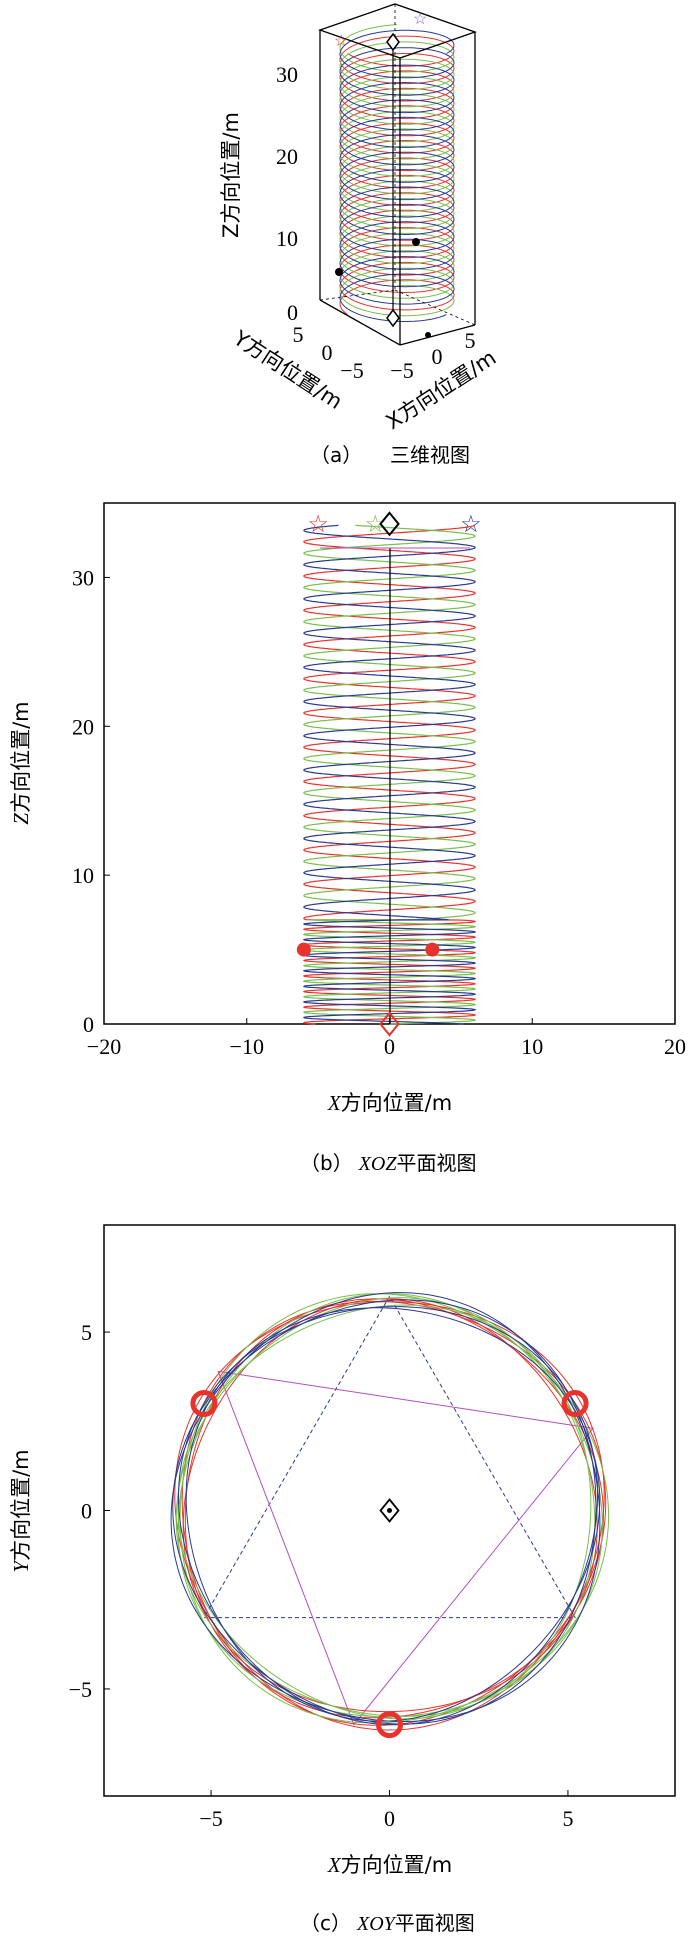 This screenshot has height=1945, width=700. What do you see at coordinates (341, 40) in the screenshot?
I see `panel-a-red-star: ☆` at bounding box center [341, 40].